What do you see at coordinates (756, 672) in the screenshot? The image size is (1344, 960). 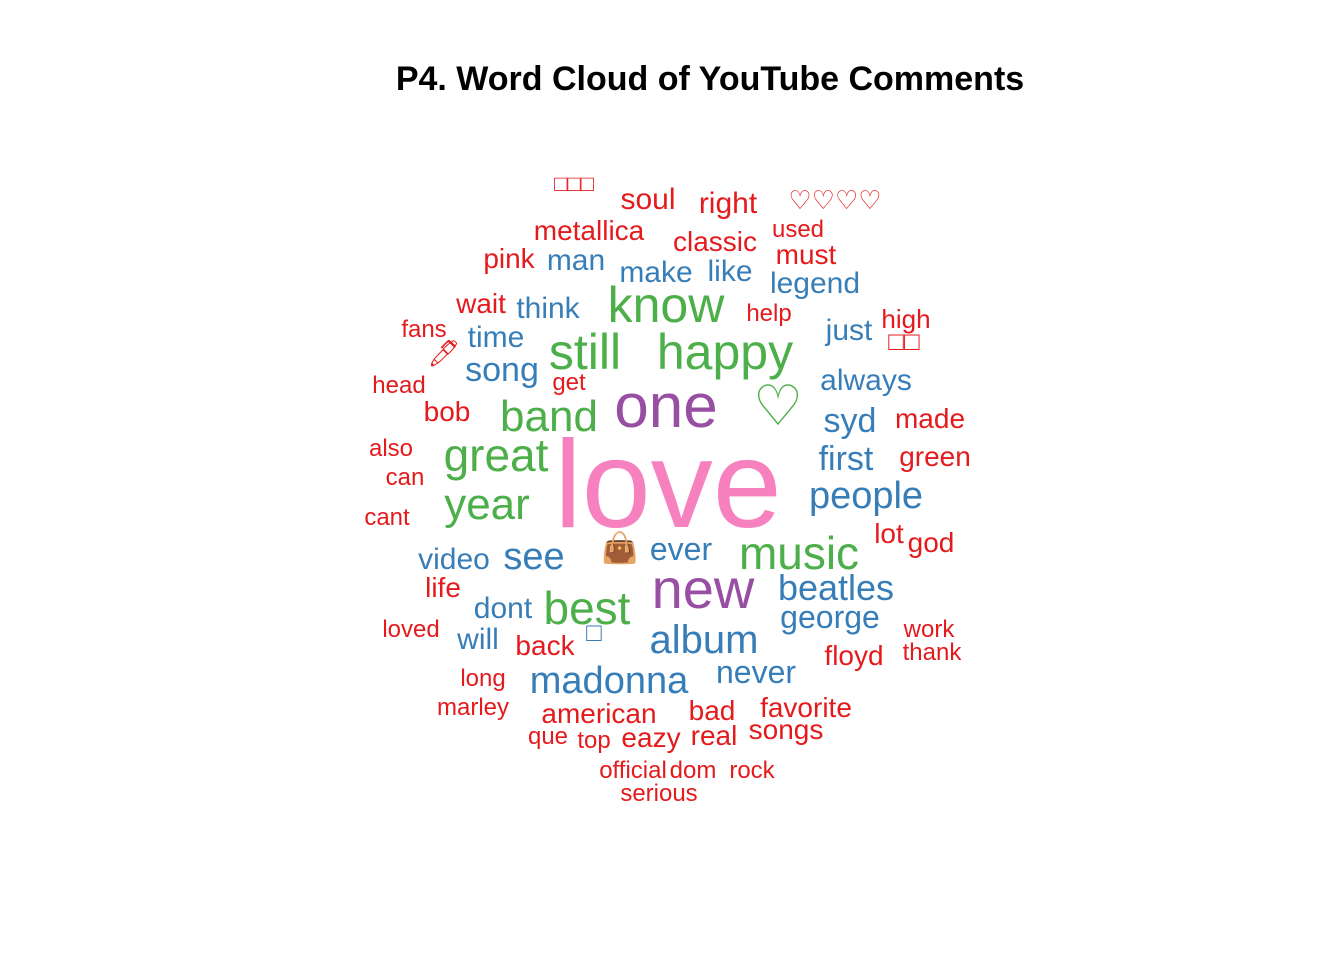 I see `word-never: never` at bounding box center [756, 672].